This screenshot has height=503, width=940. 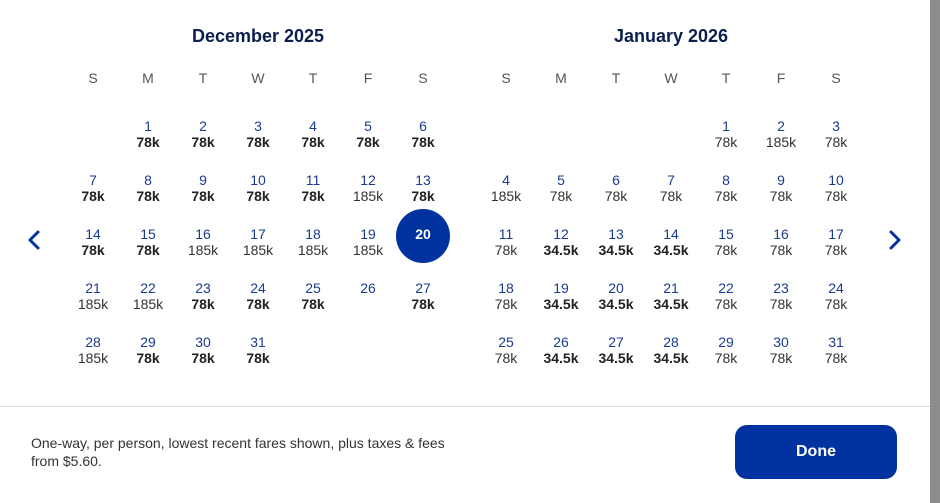 I want to click on day-cell: 12 185k, so click(x=368, y=188).